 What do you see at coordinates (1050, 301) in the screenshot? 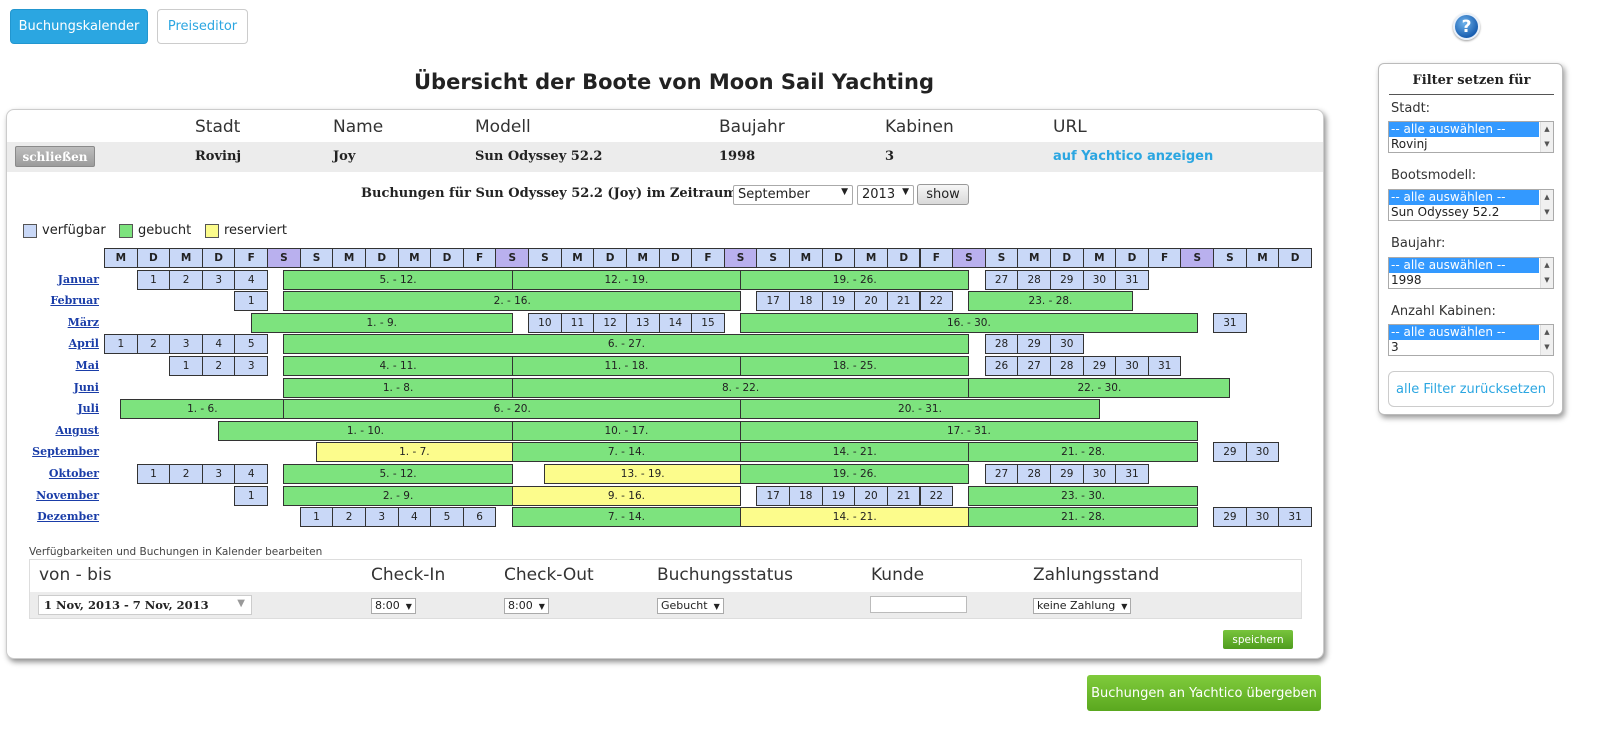
I see `booking-block: 23. - 28.` at bounding box center [1050, 301].